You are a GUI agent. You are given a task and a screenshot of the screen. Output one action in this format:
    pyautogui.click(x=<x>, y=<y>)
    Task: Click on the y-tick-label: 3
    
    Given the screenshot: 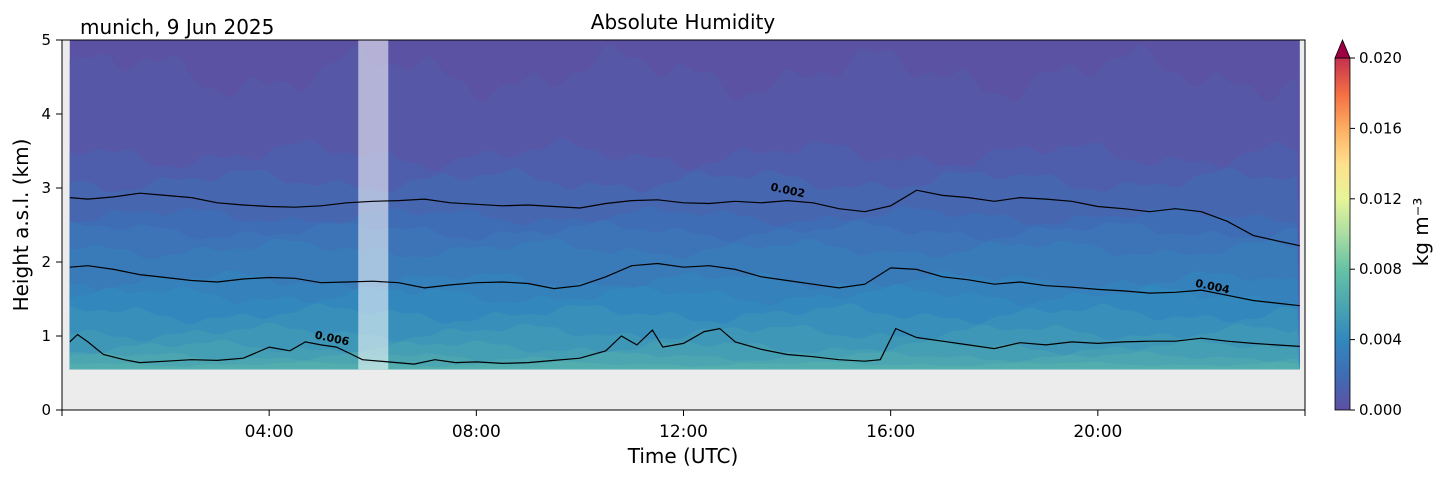 What is the action you would take?
    pyautogui.click(x=46, y=188)
    